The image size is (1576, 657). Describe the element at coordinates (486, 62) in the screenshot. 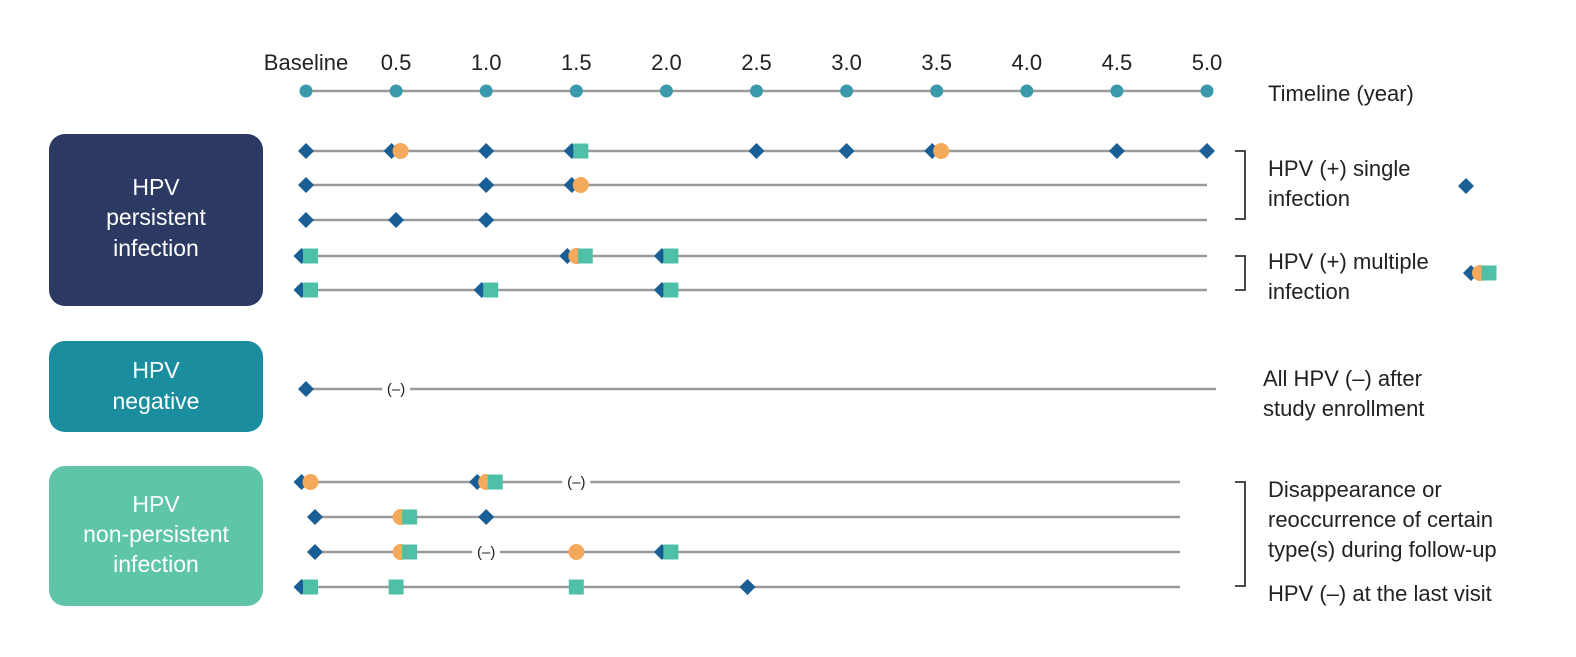

I see `timeline-tick-label: 1.0` at that location.